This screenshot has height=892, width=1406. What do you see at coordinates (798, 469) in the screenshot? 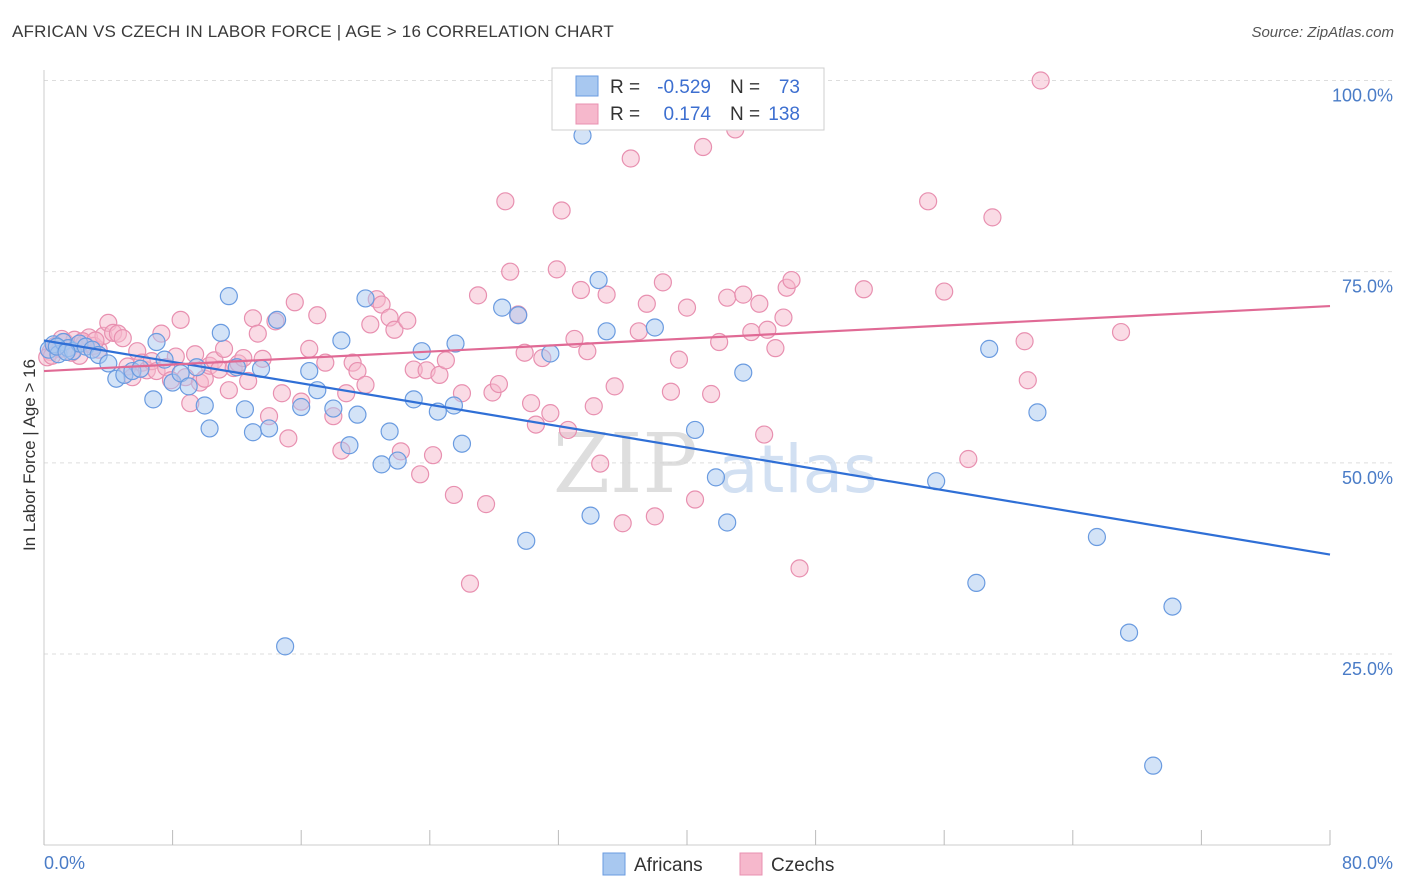
I see `watermark-atlas: atlas` at bounding box center [798, 469].